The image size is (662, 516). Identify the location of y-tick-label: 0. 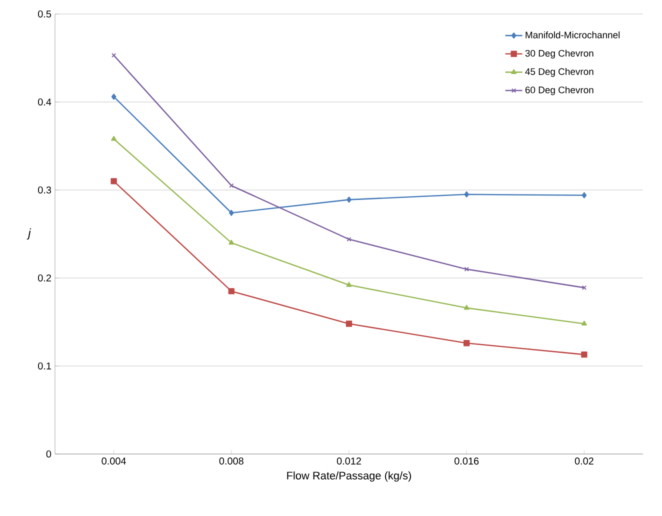
(49, 454).